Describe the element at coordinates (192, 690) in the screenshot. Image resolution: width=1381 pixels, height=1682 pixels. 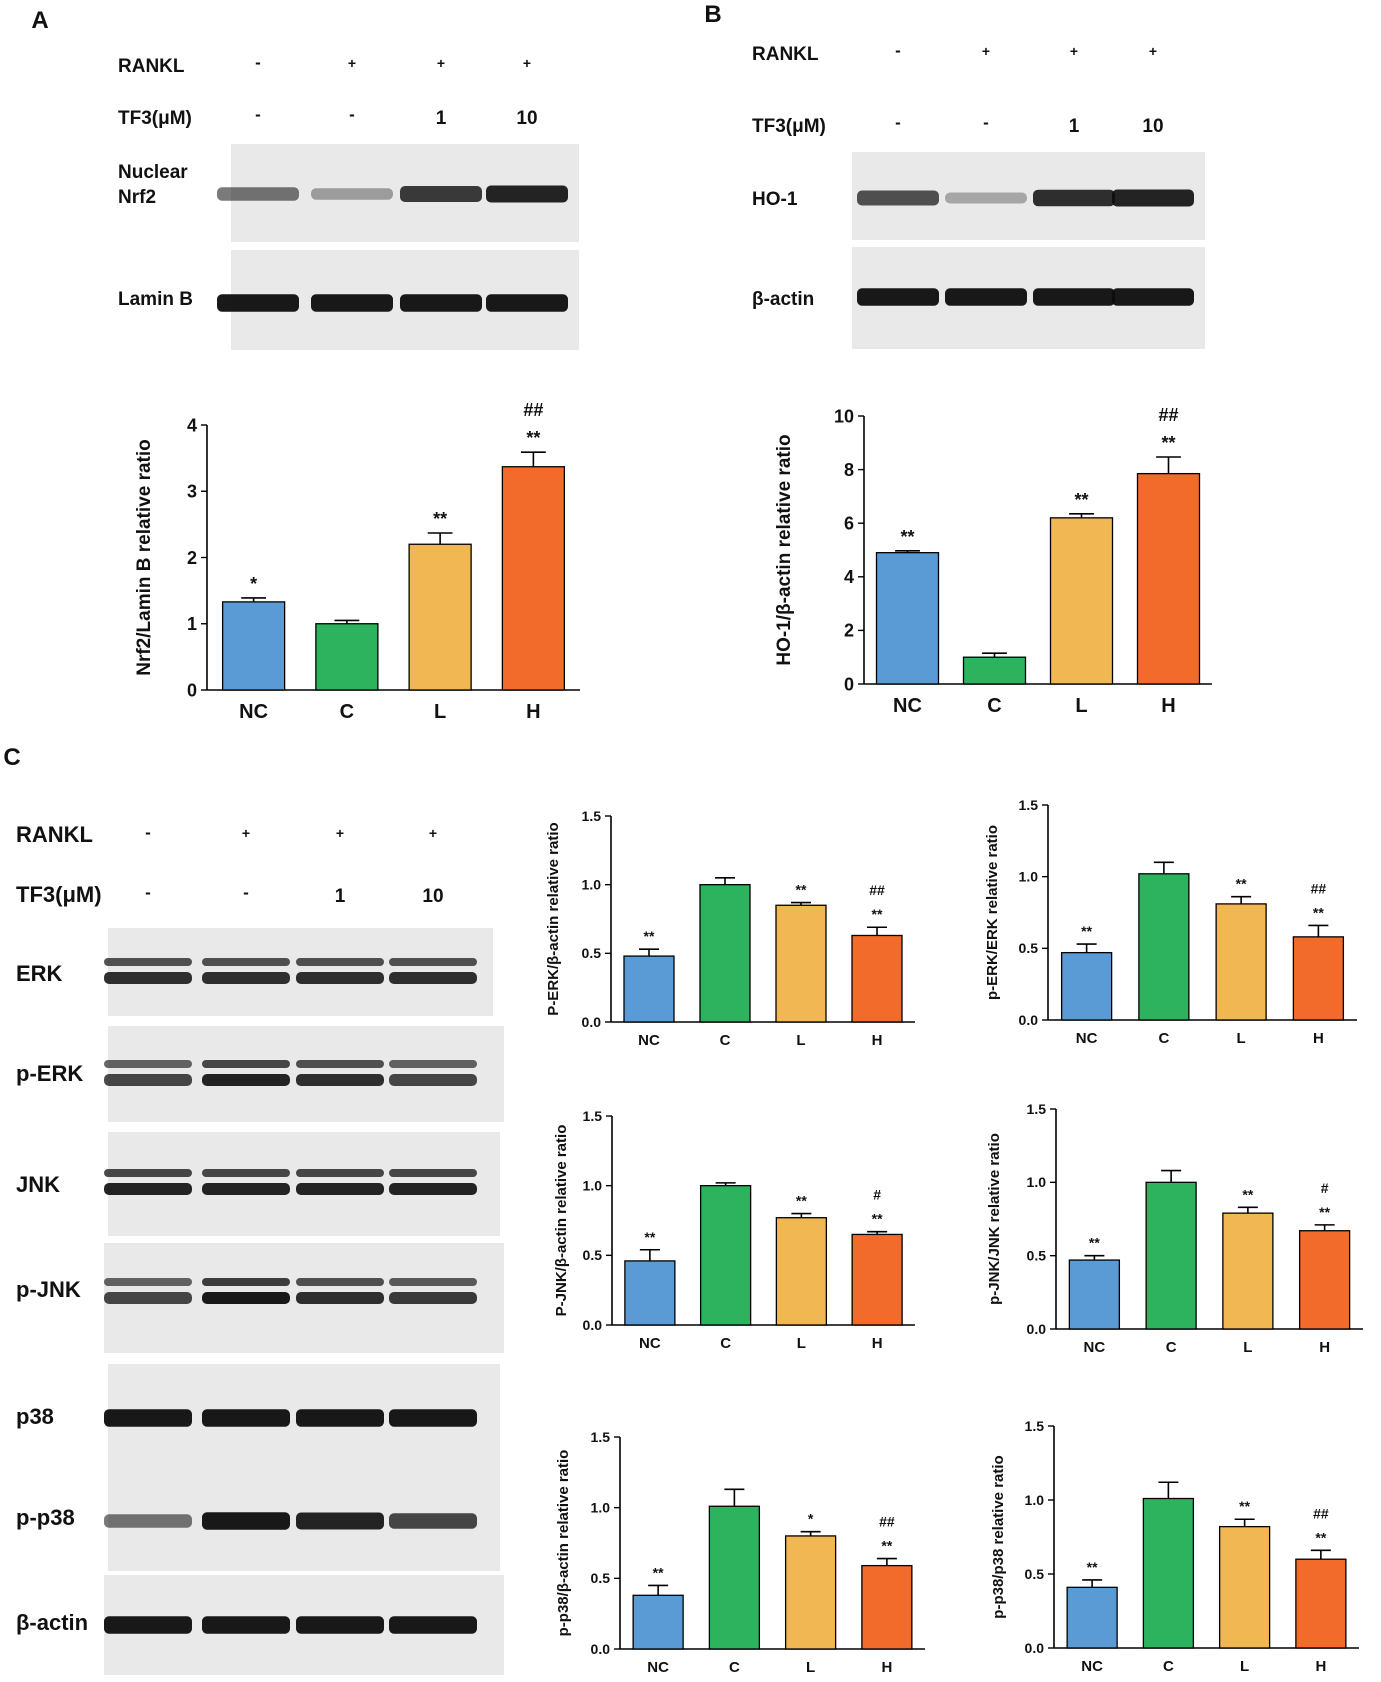
I see `y-tick-label: 0` at that location.